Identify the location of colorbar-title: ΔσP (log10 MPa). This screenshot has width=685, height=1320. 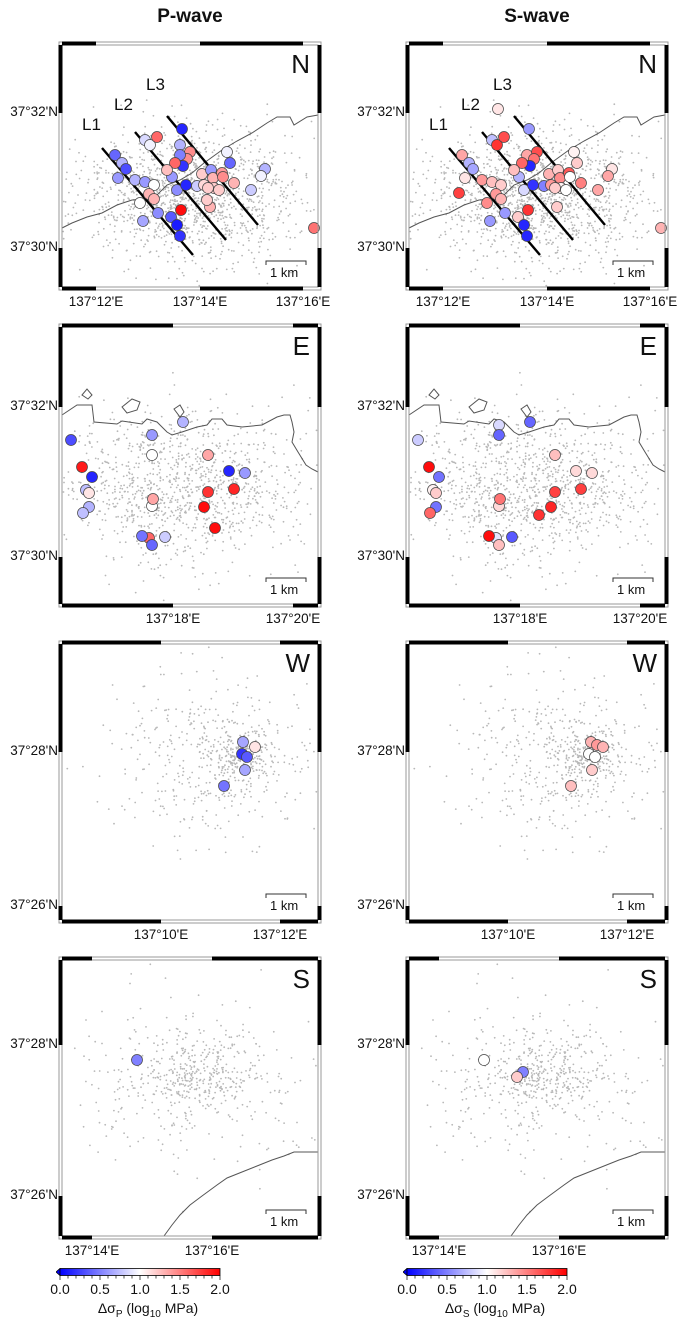
(148, 1310).